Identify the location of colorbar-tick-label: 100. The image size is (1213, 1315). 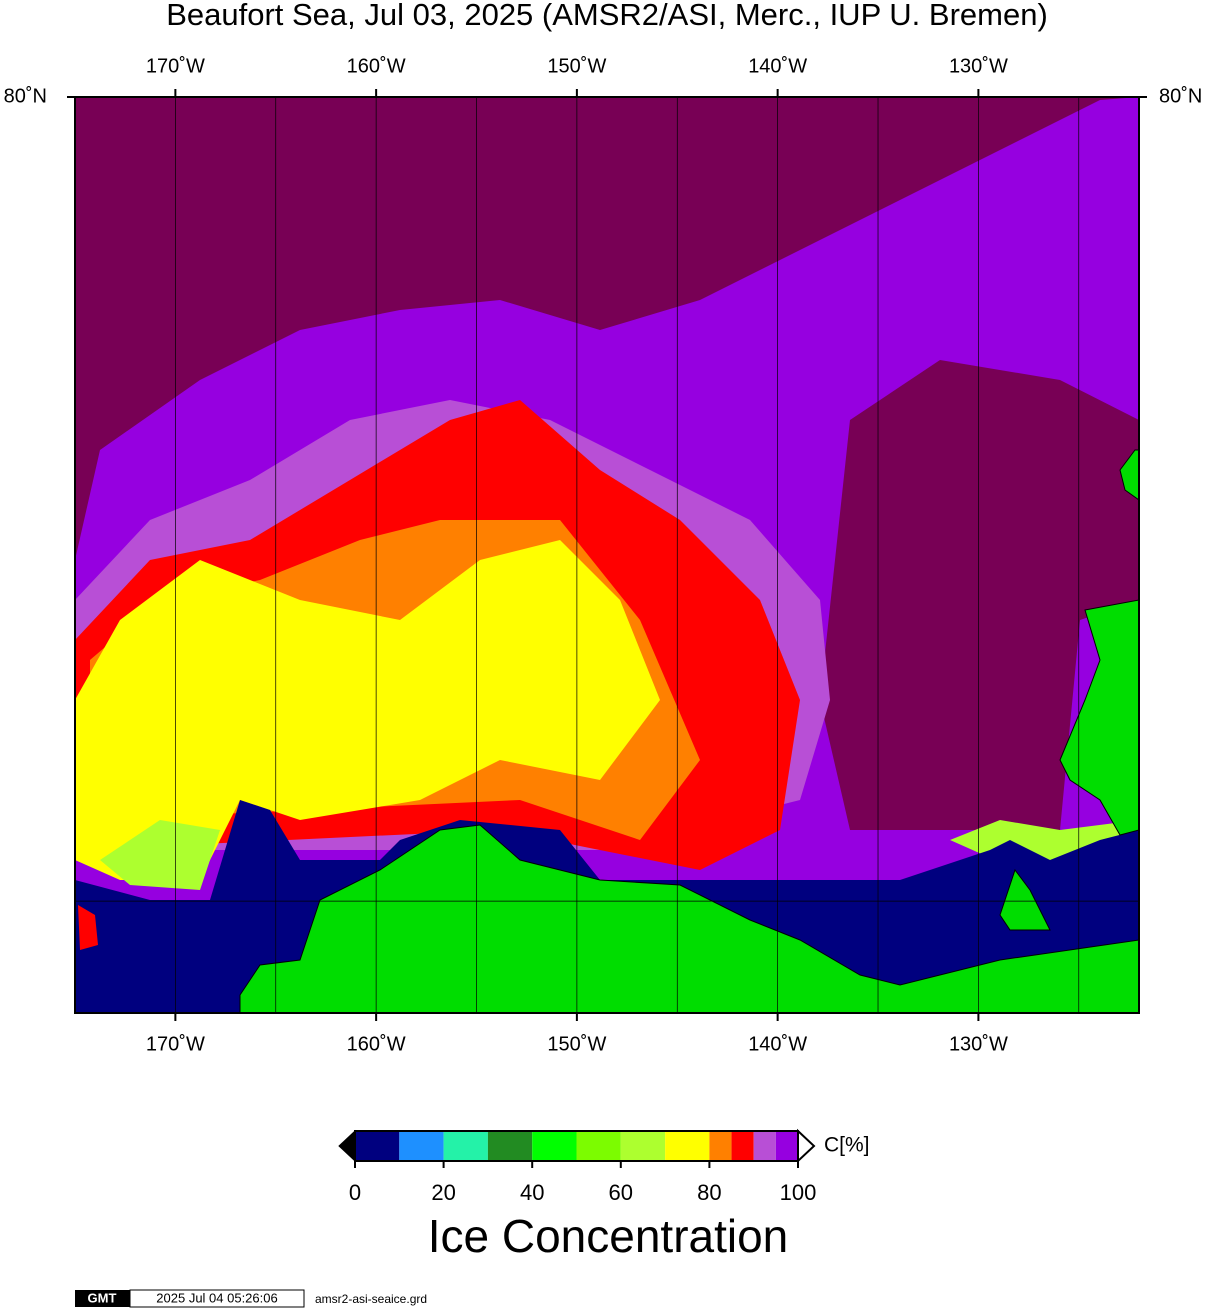
(798, 1192).